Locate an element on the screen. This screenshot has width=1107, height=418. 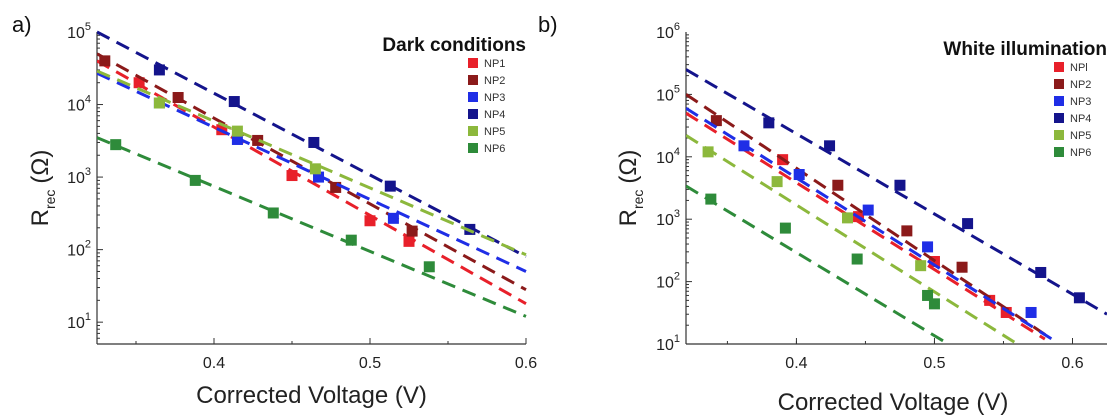
legend-label: NP4 is located at coordinates (494, 115).